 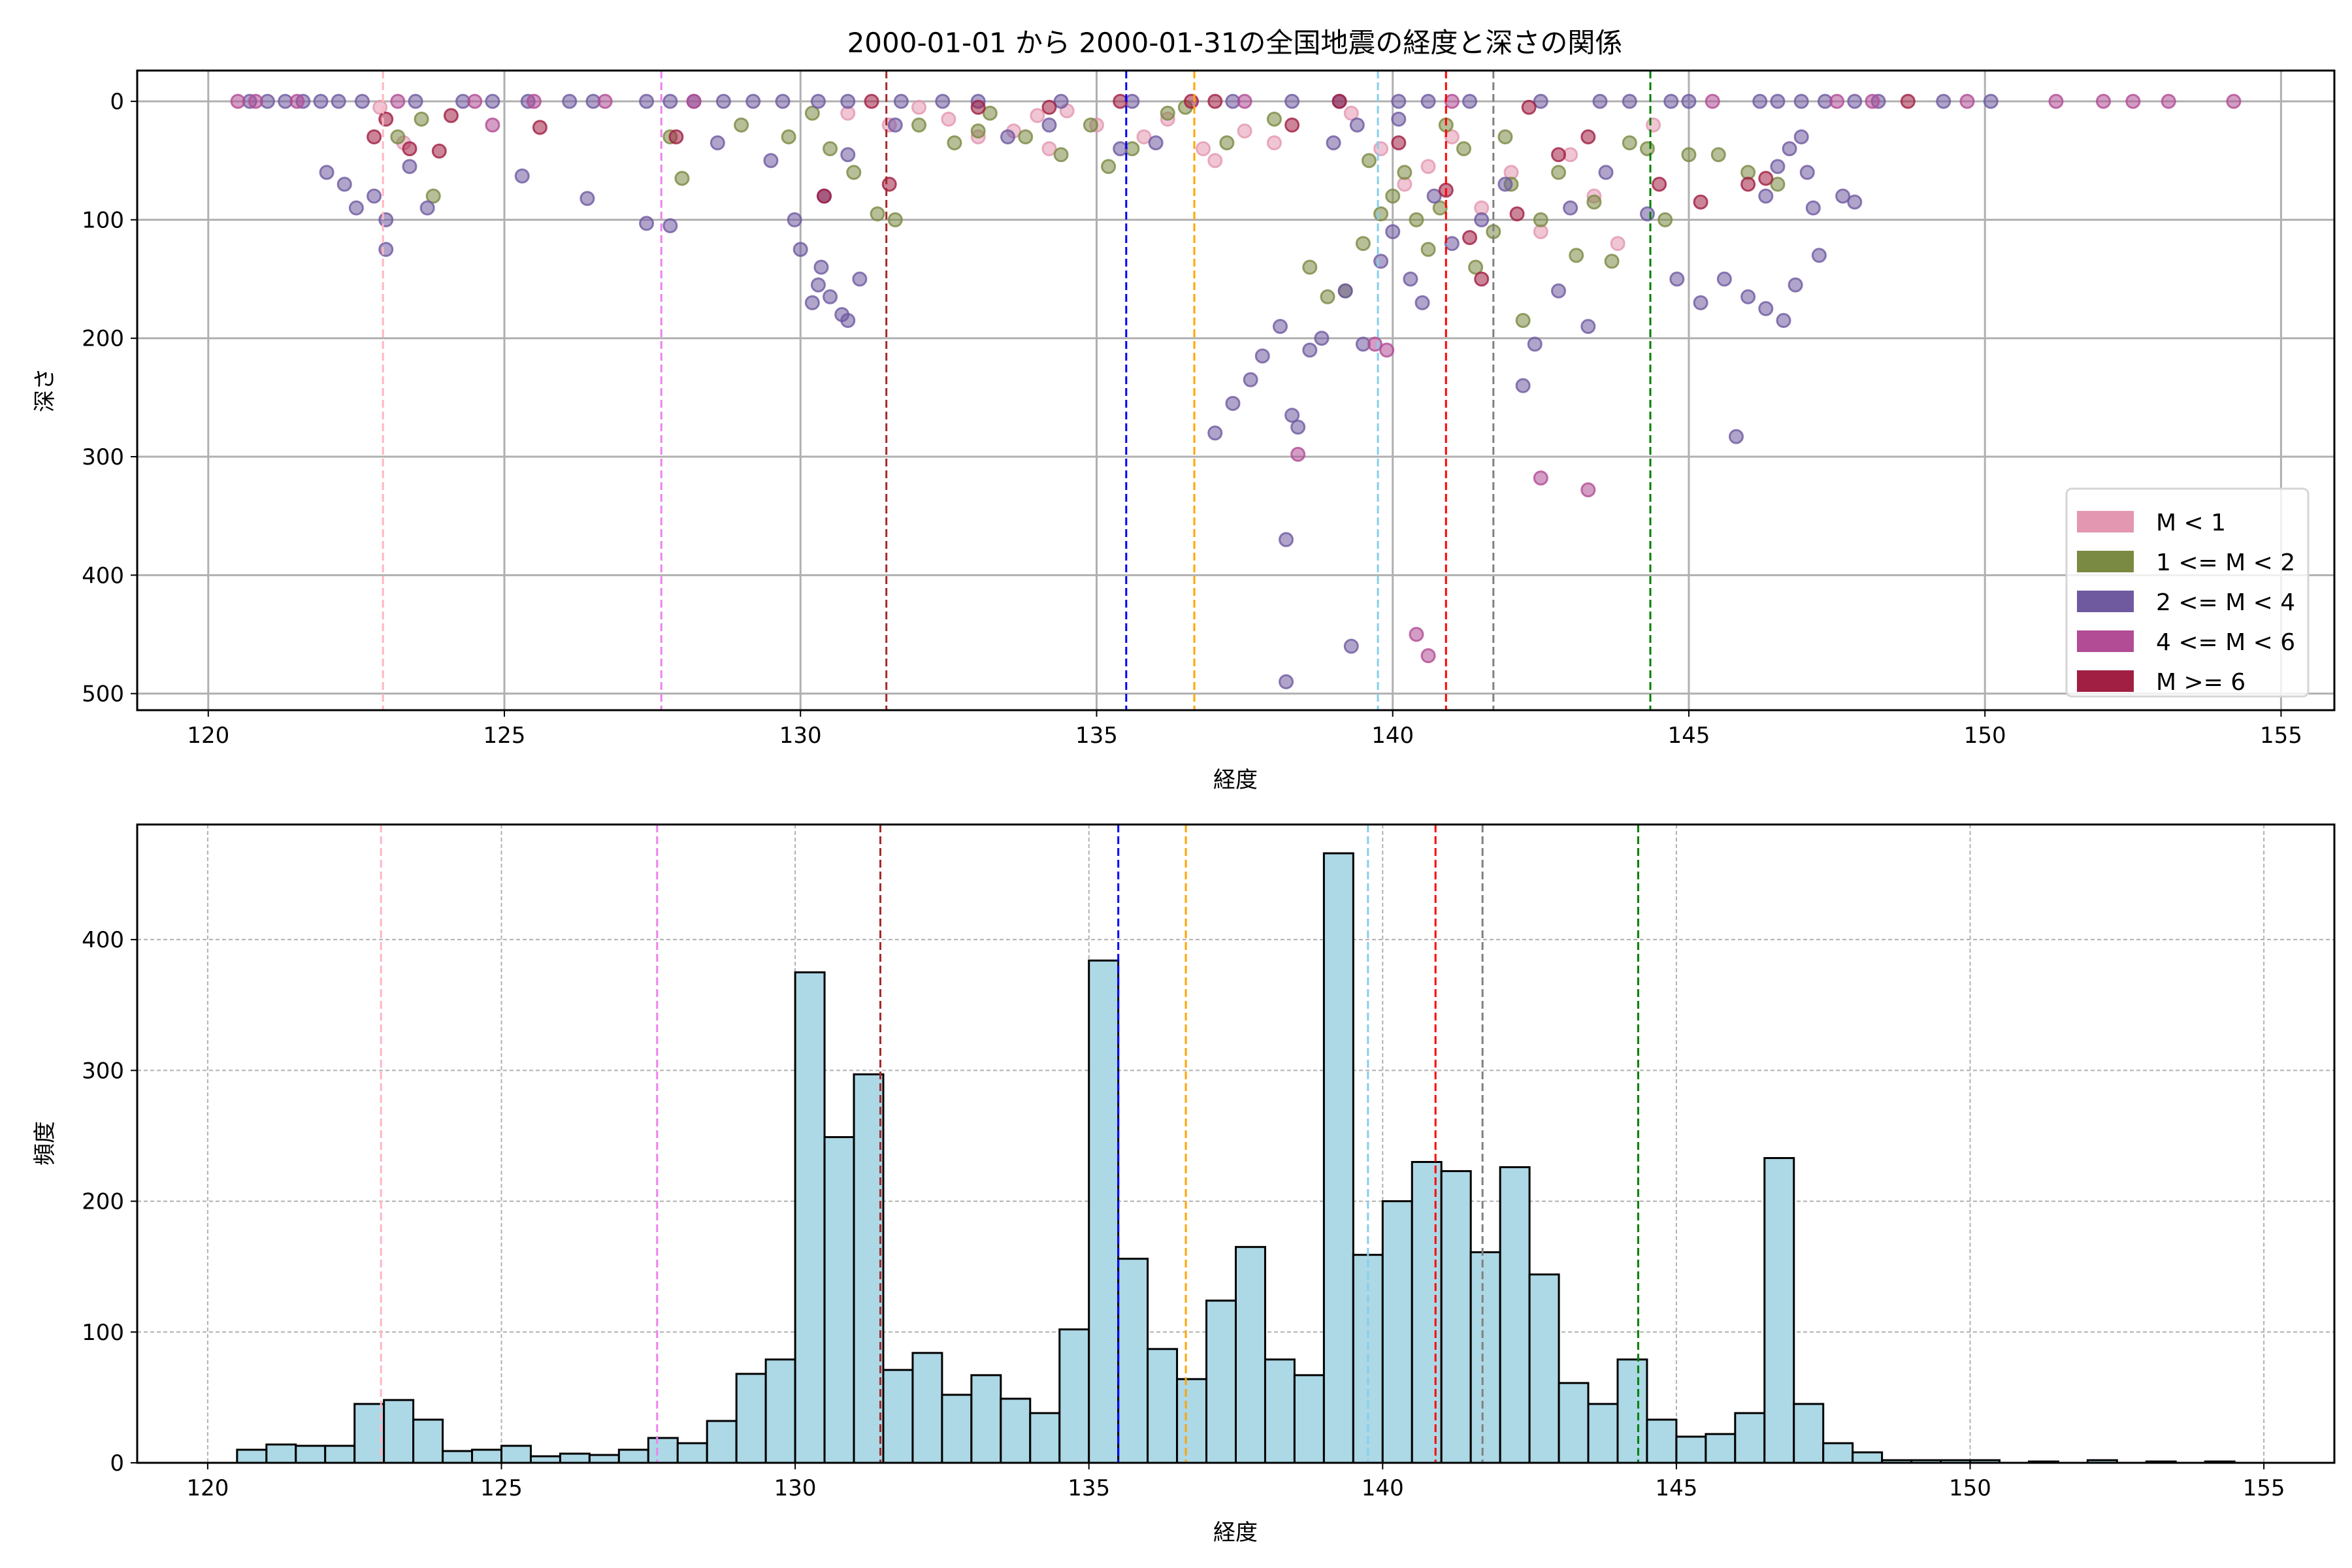 I want to click on x-tick-label: 155, so click(x=2264, y=1488).